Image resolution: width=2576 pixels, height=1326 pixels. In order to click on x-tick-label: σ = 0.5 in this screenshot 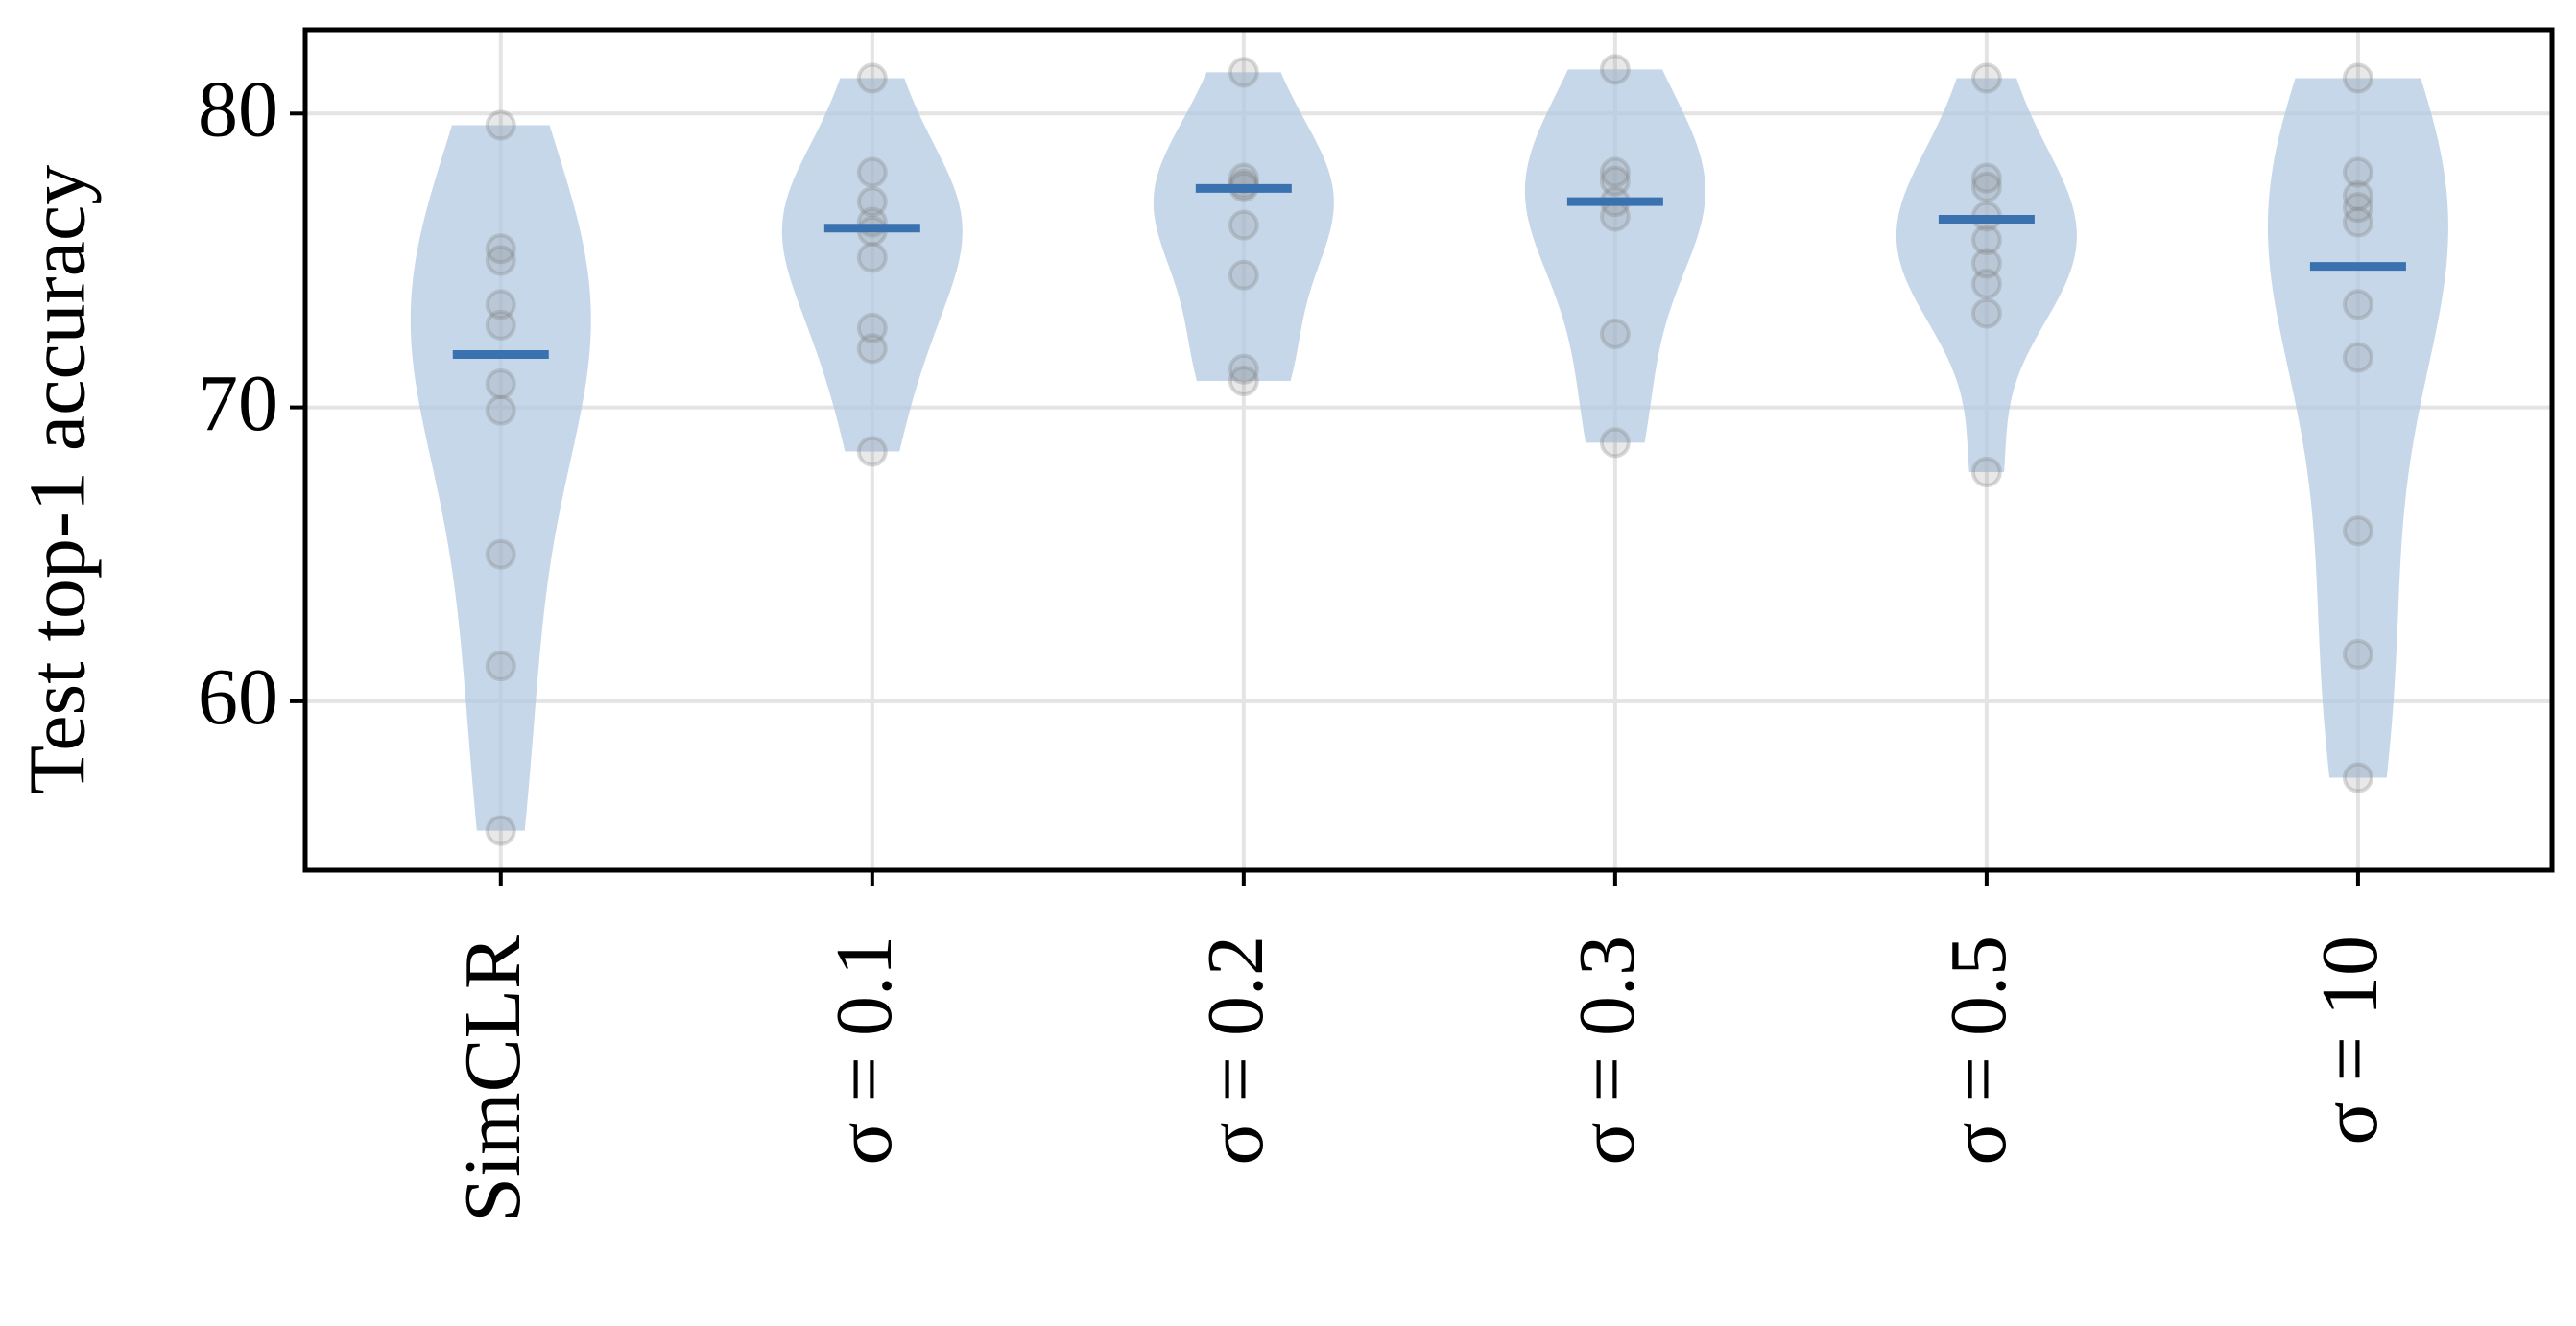, I will do `click(1978, 1050)`.